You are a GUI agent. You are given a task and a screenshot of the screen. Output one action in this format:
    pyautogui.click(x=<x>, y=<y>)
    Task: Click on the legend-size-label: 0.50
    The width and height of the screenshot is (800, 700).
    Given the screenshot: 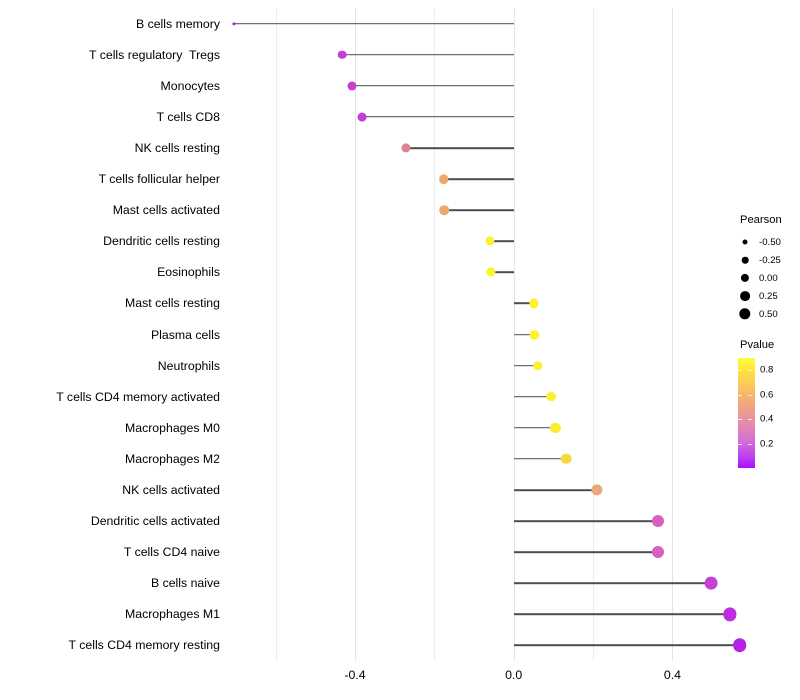 What is the action you would take?
    pyautogui.click(x=768, y=314)
    